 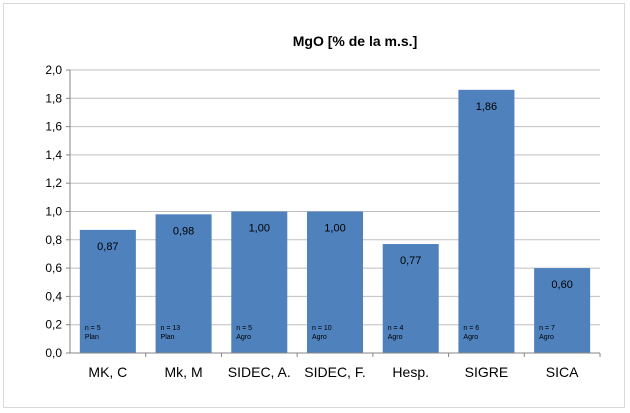 I want to click on bar-note: n = 7, so click(x=547, y=328).